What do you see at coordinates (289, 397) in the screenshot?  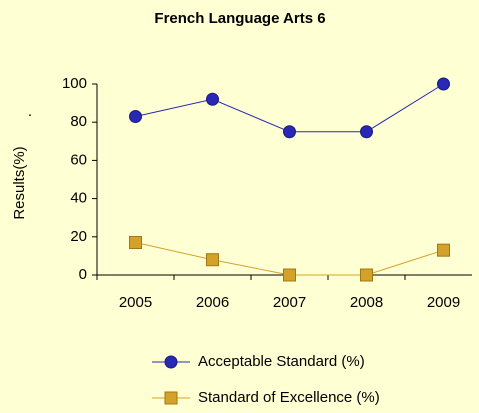 I see `legend-label: Standard of Excellence (%)` at bounding box center [289, 397].